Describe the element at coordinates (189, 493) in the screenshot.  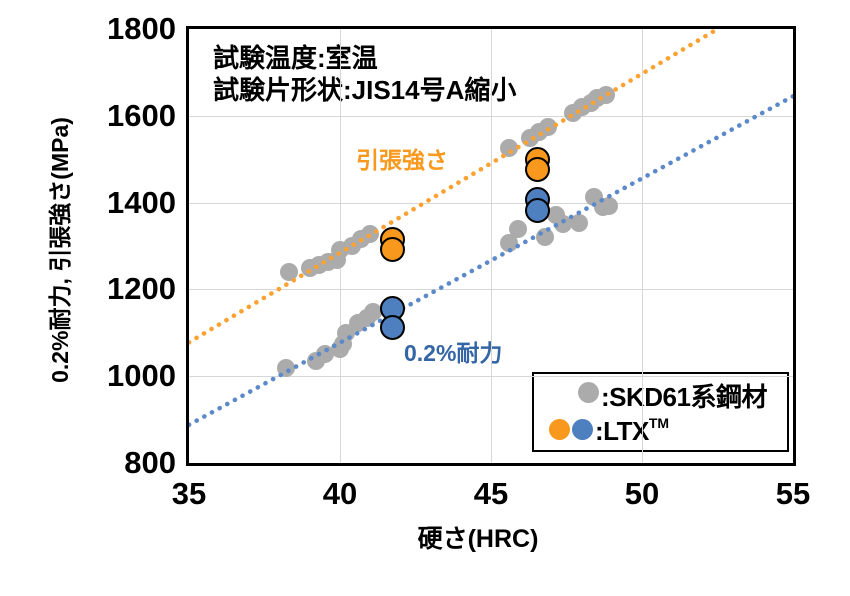
I see `x-tick-label-35: 35` at that location.